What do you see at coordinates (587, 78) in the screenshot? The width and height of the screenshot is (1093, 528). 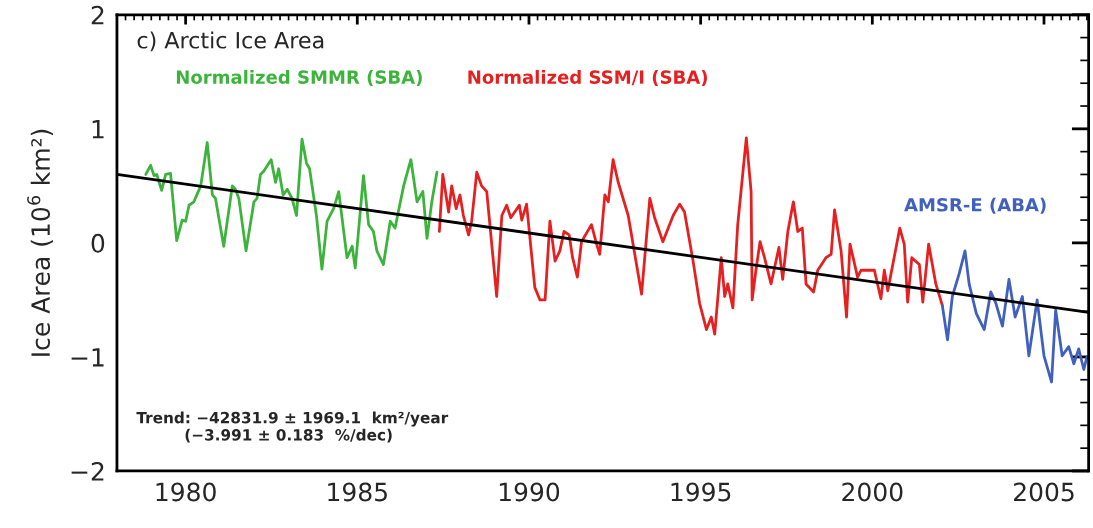 I see `text: Normalized SSM/I (SBA)` at bounding box center [587, 78].